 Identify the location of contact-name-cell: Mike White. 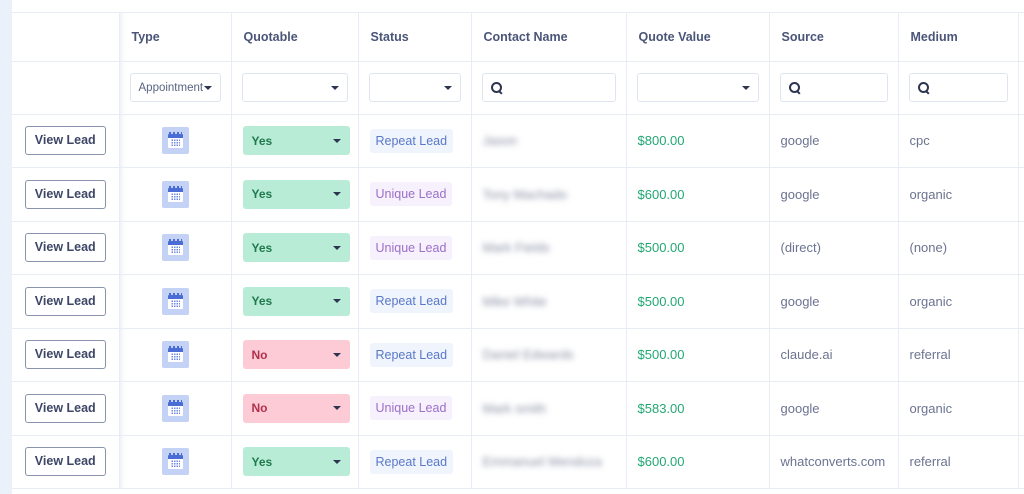
(549, 301).